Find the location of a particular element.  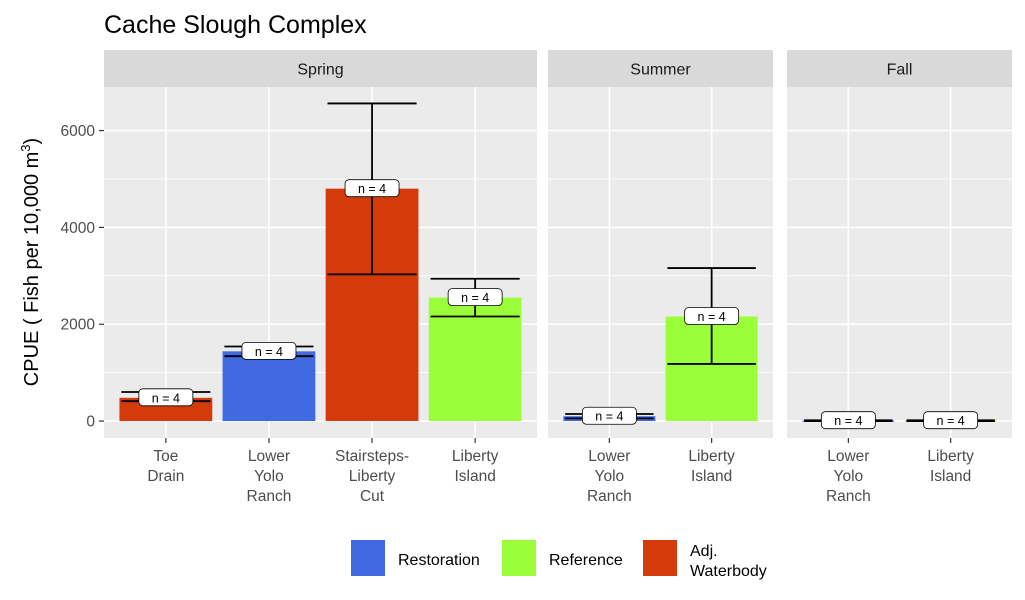

y-axis-title-close: ) is located at coordinates (32, 141).